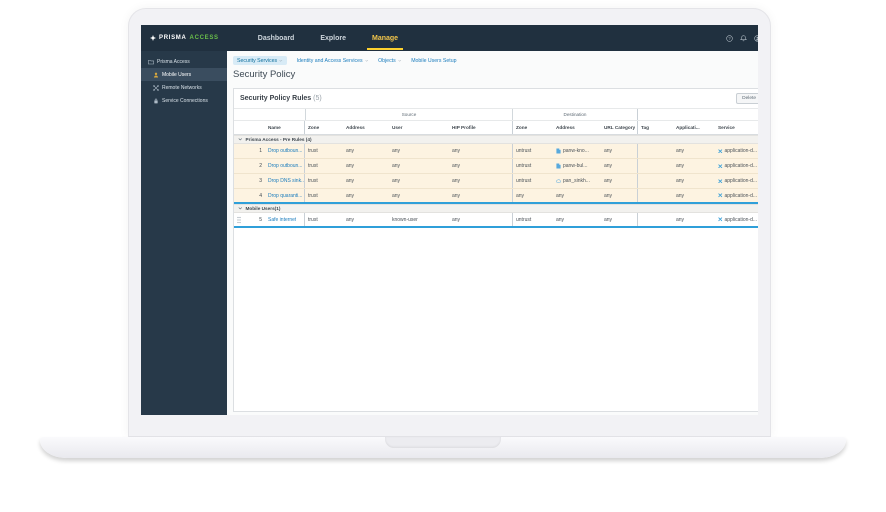 This screenshot has width=886, height=512. Describe the element at coordinates (747, 98) in the screenshot. I see `delete-button: Delete` at that location.